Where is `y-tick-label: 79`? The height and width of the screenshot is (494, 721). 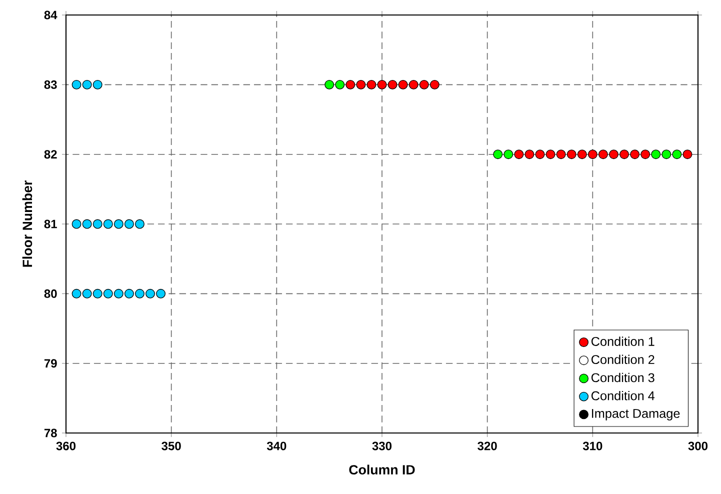 y-tick-label: 79 is located at coordinates (50, 363).